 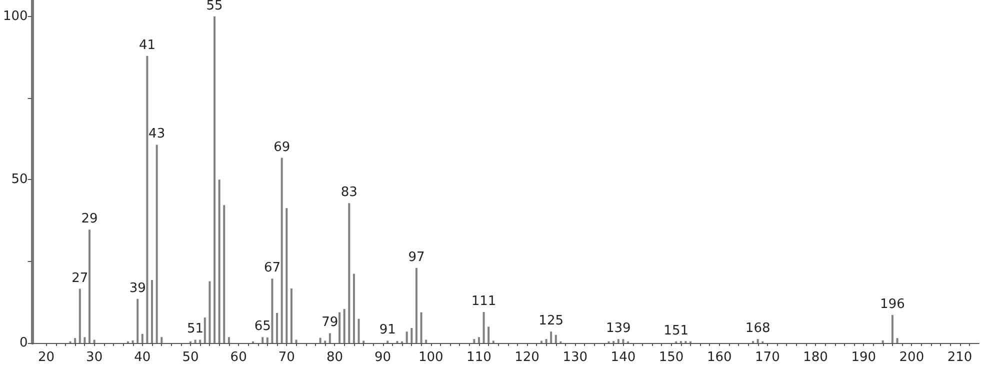 What do you see at coordinates (238, 357) in the screenshot?
I see `x-tick-label: 60` at bounding box center [238, 357].